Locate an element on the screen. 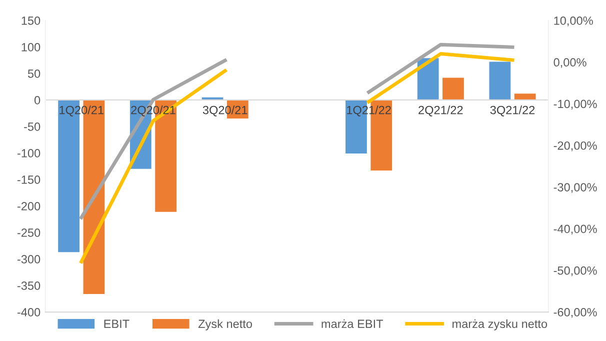  y-tick-label: 100 is located at coordinates (31, 47).